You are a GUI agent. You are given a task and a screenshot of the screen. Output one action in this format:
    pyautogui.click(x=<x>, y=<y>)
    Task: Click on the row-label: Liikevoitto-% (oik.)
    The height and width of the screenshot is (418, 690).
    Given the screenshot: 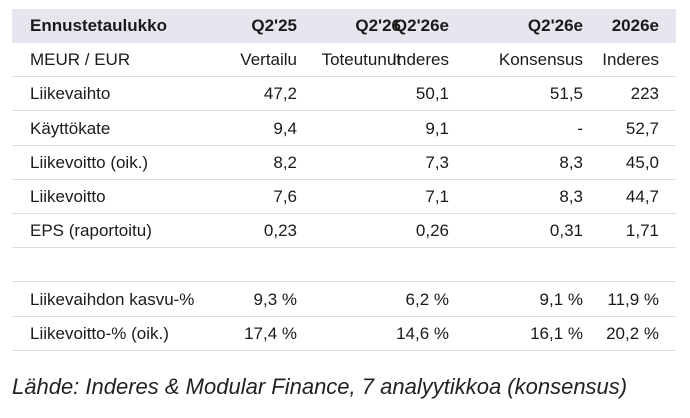 What is the action you would take?
    pyautogui.click(x=99, y=333)
    